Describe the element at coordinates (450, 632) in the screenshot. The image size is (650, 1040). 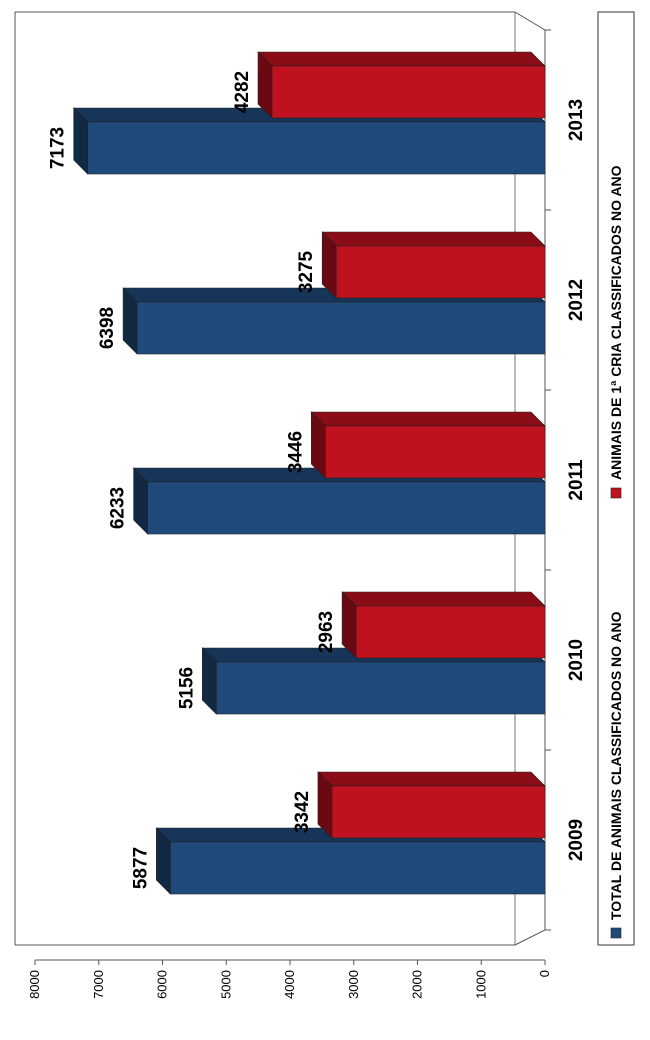
I see `bar-animais-2010` at that location.